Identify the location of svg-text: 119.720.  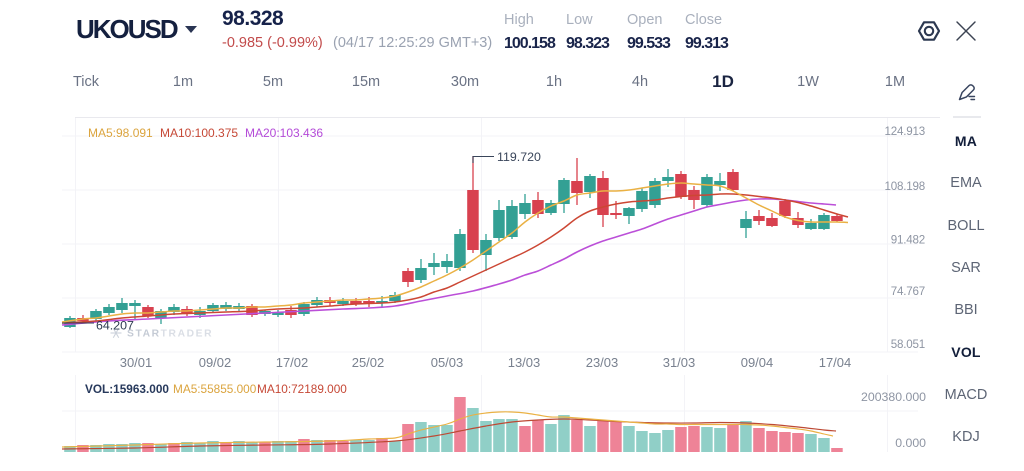
(519, 157).